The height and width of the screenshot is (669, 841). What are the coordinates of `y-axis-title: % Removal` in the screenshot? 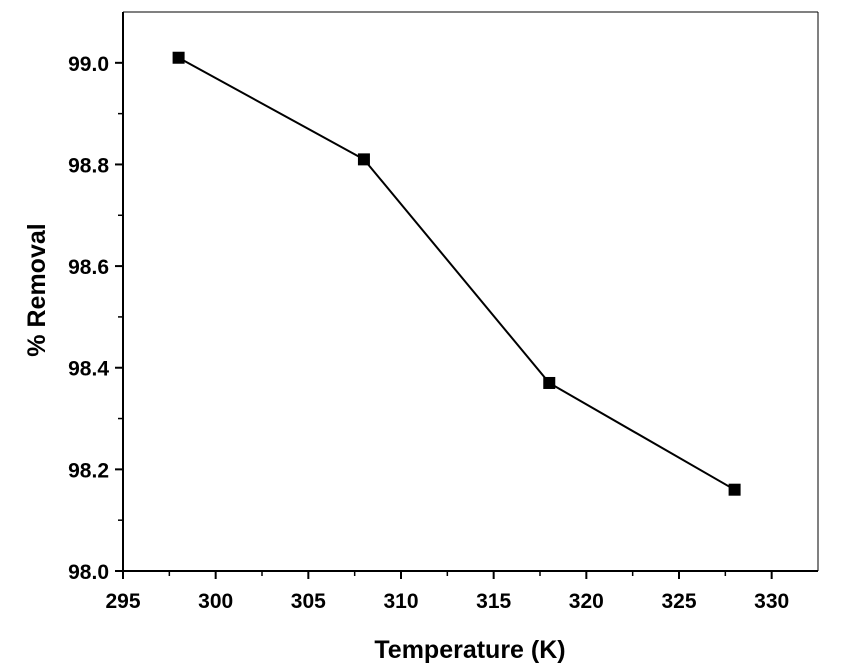 It's located at (37, 289).